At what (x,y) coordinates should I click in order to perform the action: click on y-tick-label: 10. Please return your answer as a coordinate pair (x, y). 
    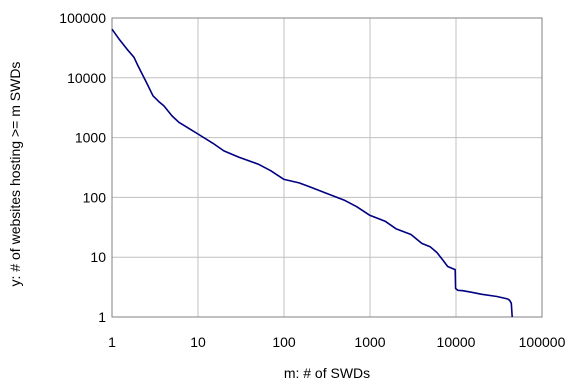
    Looking at the image, I should click on (98, 257).